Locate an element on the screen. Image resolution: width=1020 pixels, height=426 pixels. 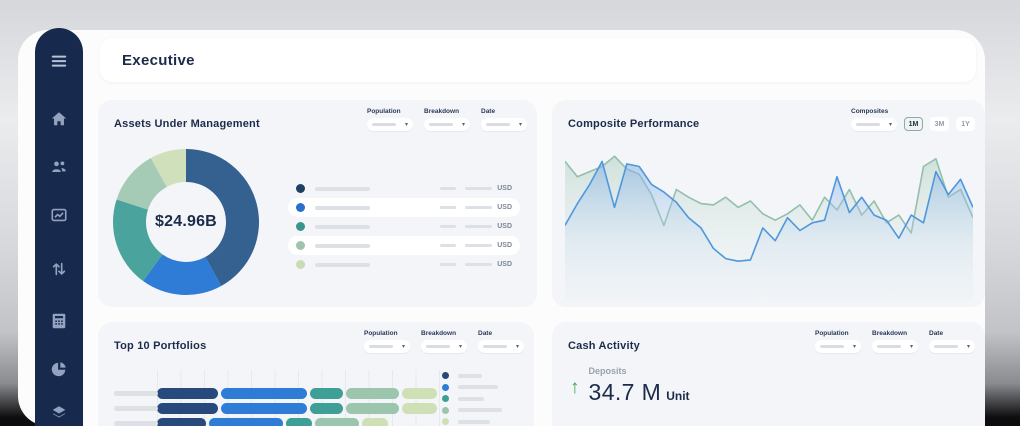
allocation-icon is located at coordinates (58, 369).